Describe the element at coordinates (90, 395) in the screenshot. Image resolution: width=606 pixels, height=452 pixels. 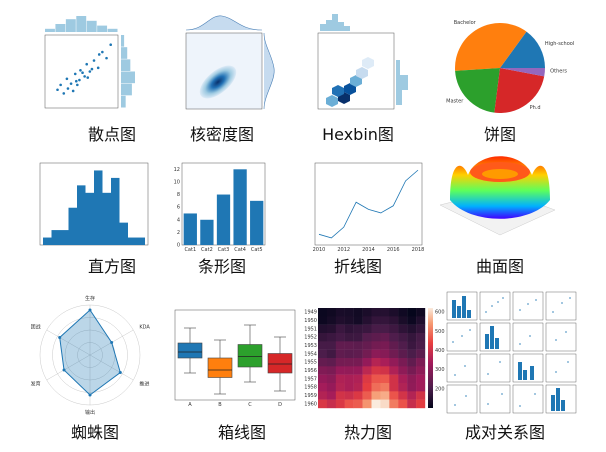
I see `radar-point` at that location.